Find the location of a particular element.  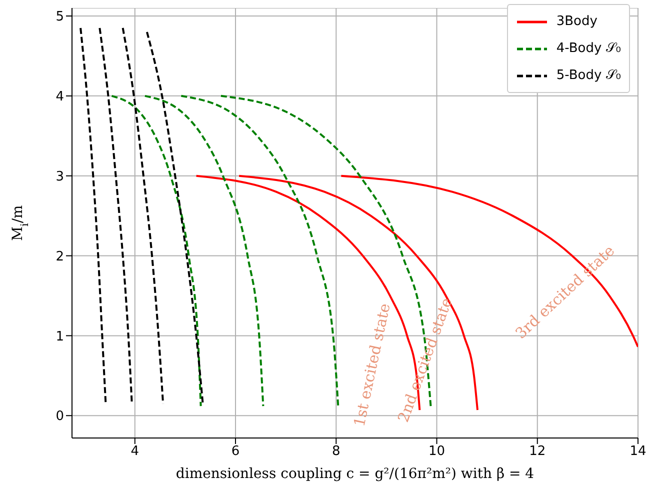

y-tick-label: 0 is located at coordinates (60, 416).